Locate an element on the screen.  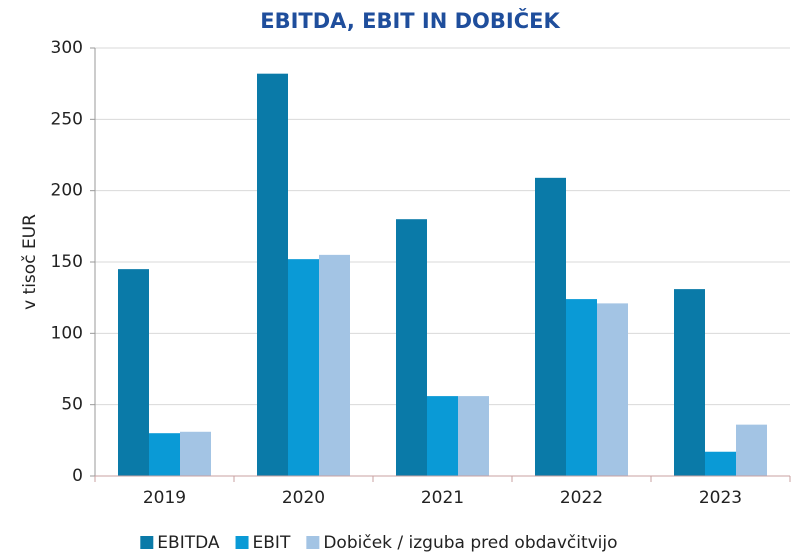
x-tick-label: 2023 is located at coordinates (720, 498).